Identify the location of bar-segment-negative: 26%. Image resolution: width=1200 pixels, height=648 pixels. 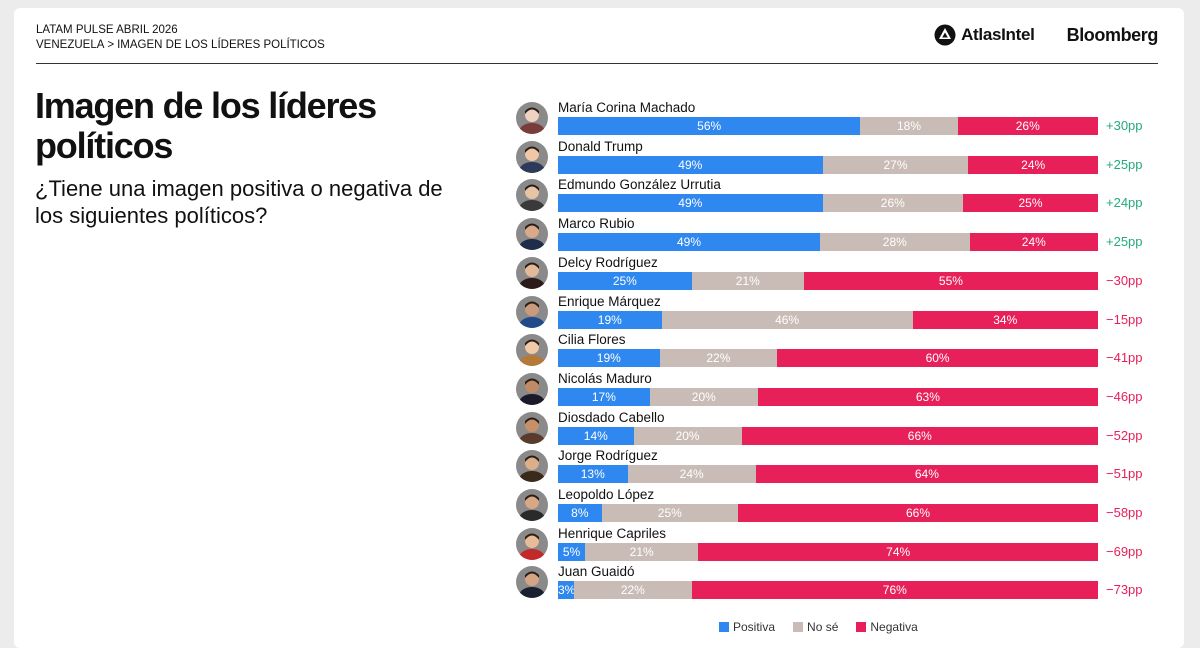
(1027, 126).